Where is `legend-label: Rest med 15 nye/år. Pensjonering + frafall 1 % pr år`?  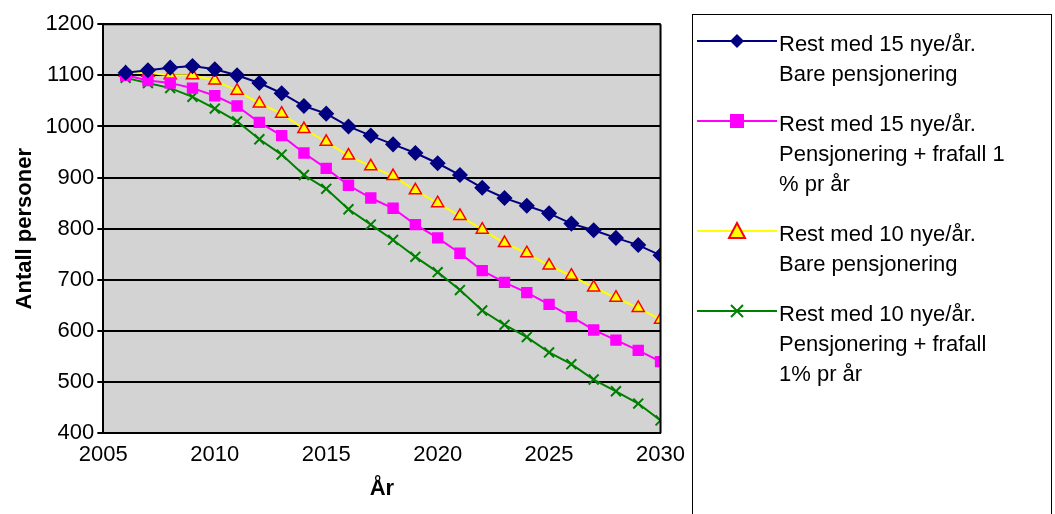 legend-label: Rest med 15 nye/år. Pensjonering + frafall 1 % pr år is located at coordinates (892, 154).